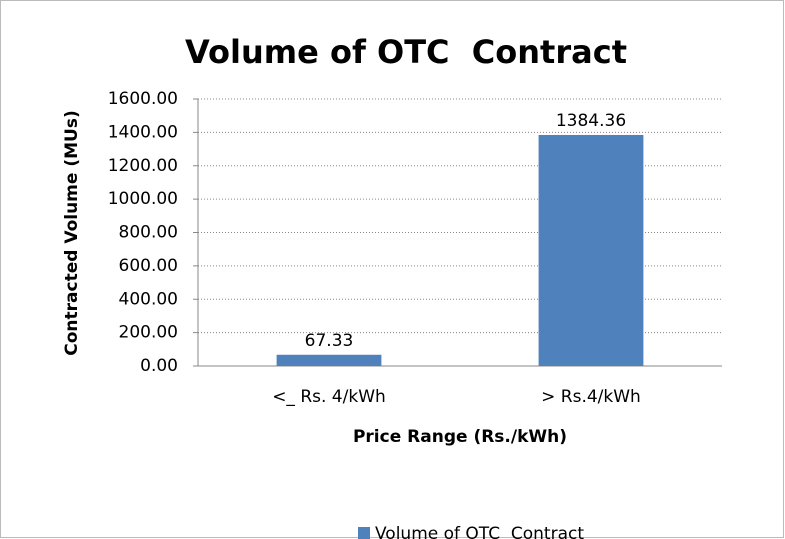  What do you see at coordinates (143, 99) in the screenshot?
I see `y-tick-label: 1600.00` at bounding box center [143, 99].